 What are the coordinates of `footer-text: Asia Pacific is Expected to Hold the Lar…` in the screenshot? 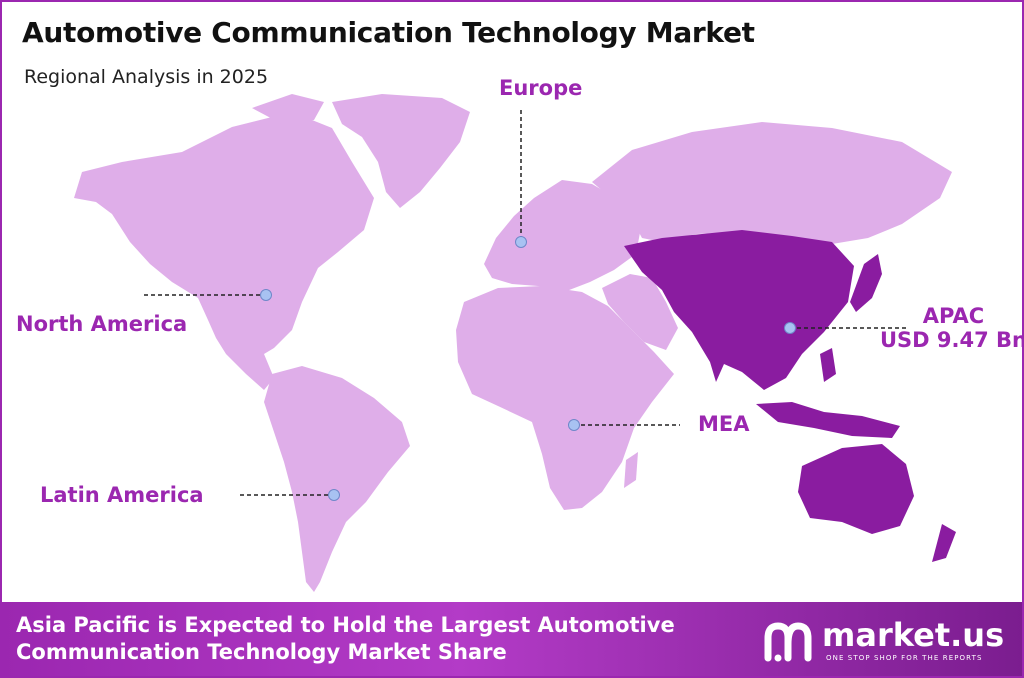 It's located at (345, 639).